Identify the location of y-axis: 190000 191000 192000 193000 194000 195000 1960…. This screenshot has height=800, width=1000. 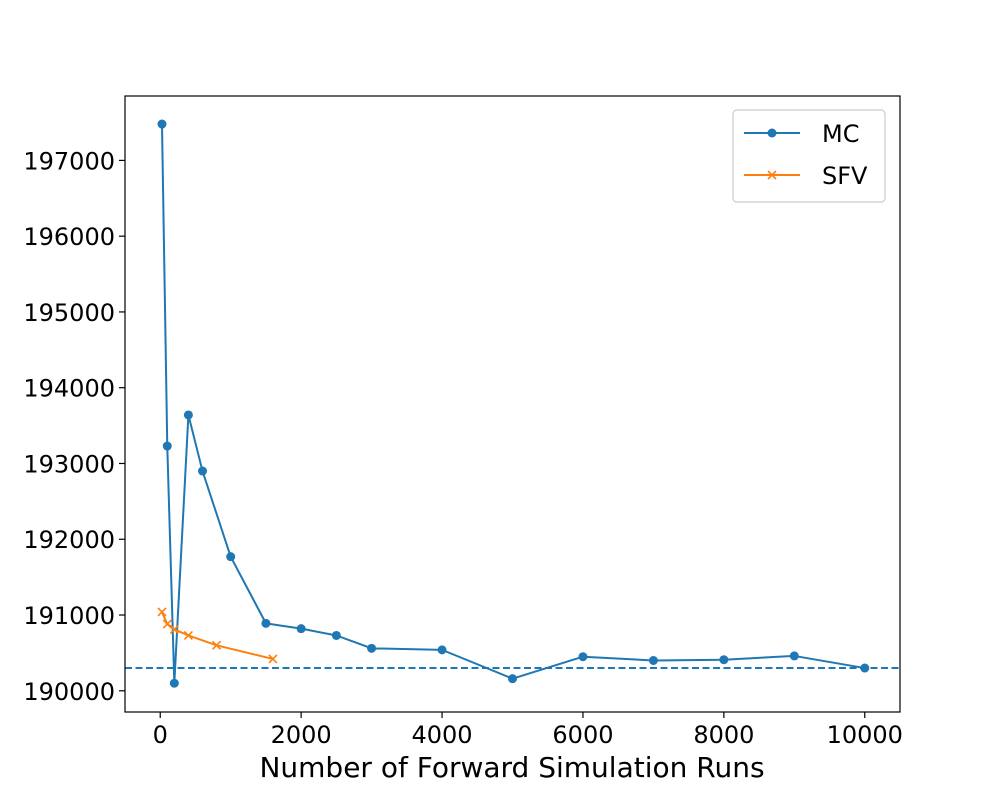
(74, 426).